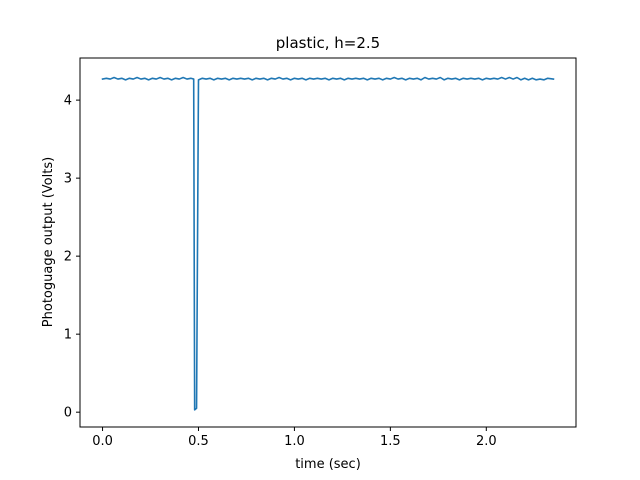 This screenshot has height=480, width=640. What do you see at coordinates (328, 43) in the screenshot?
I see `chart-title: plastic, h=2.5` at bounding box center [328, 43].